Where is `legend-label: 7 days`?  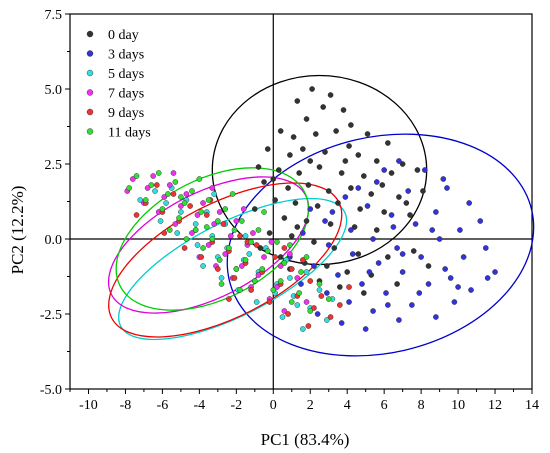 legend-label: 7 days is located at coordinates (126, 94).